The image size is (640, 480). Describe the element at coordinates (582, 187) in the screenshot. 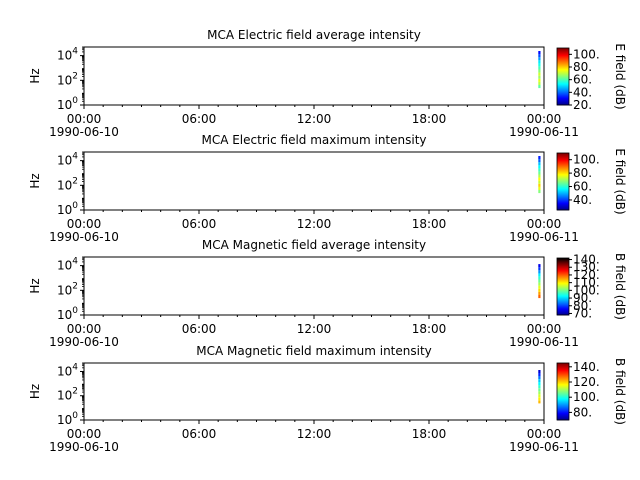

I see `colorbar-tick-label: 60.` at that location.